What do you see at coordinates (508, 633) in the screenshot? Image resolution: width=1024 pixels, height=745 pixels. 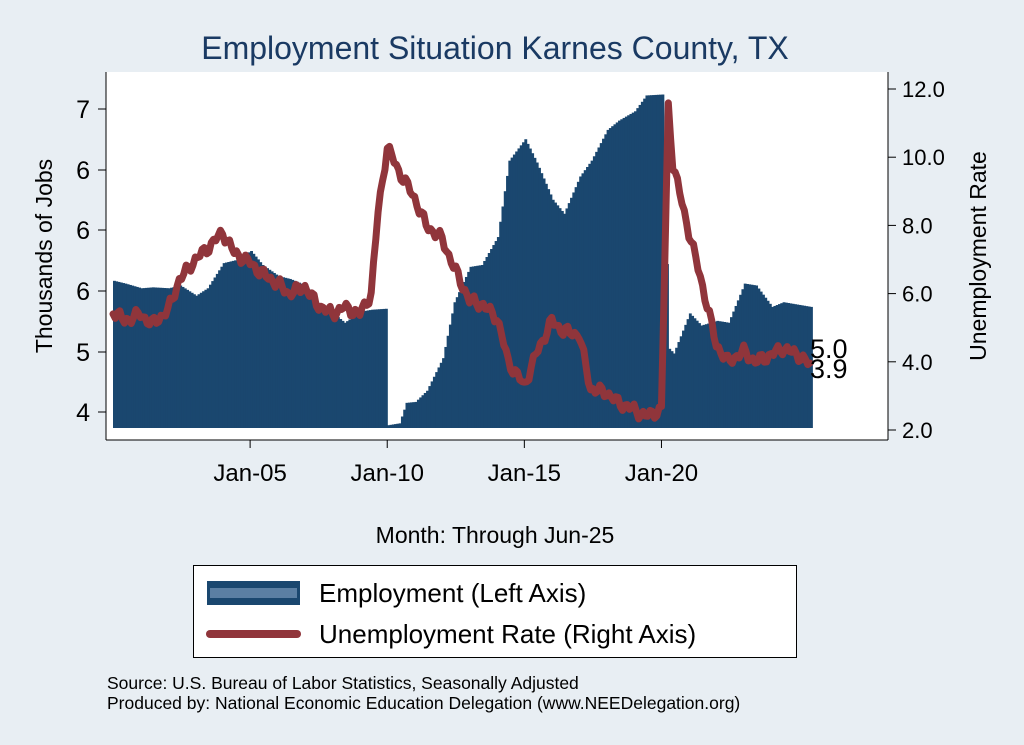 I see `legend-label-unemployment: Unemployment Rate (Right Axis)` at bounding box center [508, 633].